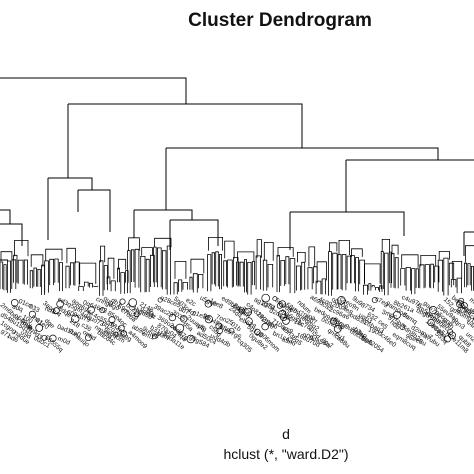 The image size is (474, 474). I want to click on leaf-label-glyphs: u4mm, so click(469, 327).